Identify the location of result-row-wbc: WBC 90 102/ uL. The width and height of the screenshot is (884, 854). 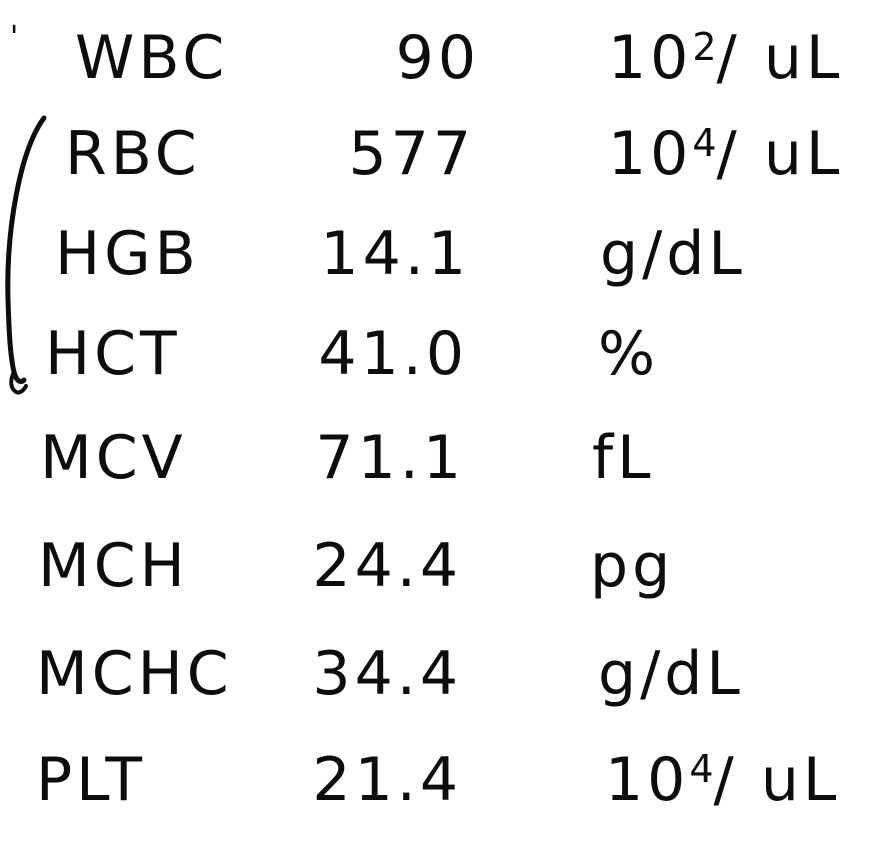
(442, 58).